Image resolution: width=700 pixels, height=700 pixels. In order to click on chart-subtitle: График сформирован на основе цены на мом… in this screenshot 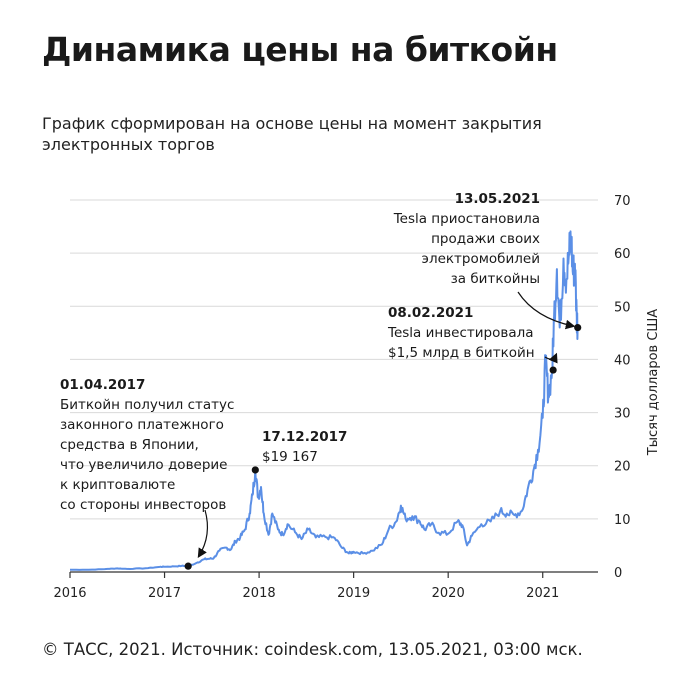, I will do `click(292, 134)`.